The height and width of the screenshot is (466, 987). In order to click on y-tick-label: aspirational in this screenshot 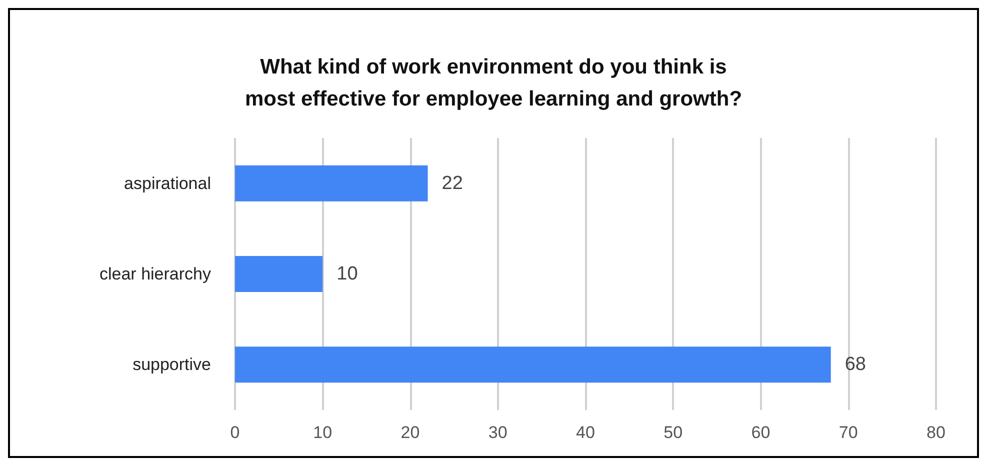, I will do `click(167, 183)`.